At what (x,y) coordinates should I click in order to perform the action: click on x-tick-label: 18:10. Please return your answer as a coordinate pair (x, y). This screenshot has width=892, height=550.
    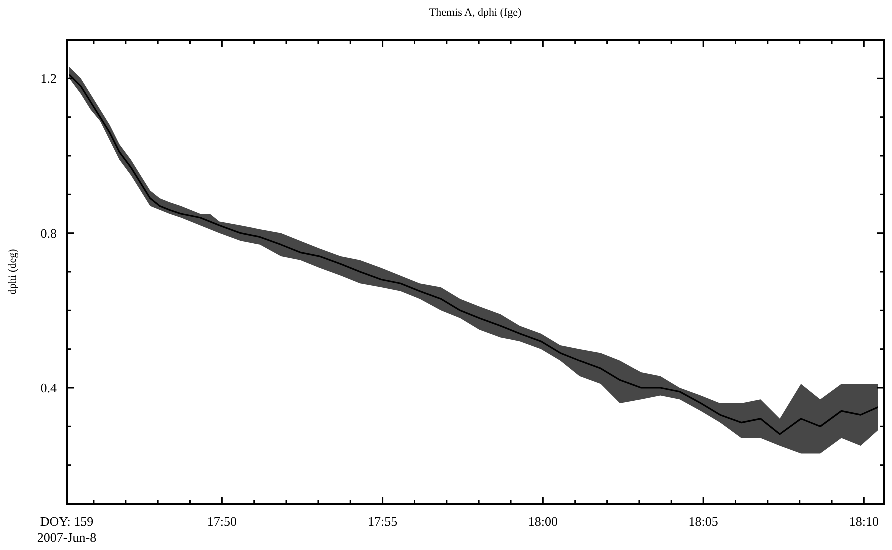
    Looking at the image, I should click on (864, 521).